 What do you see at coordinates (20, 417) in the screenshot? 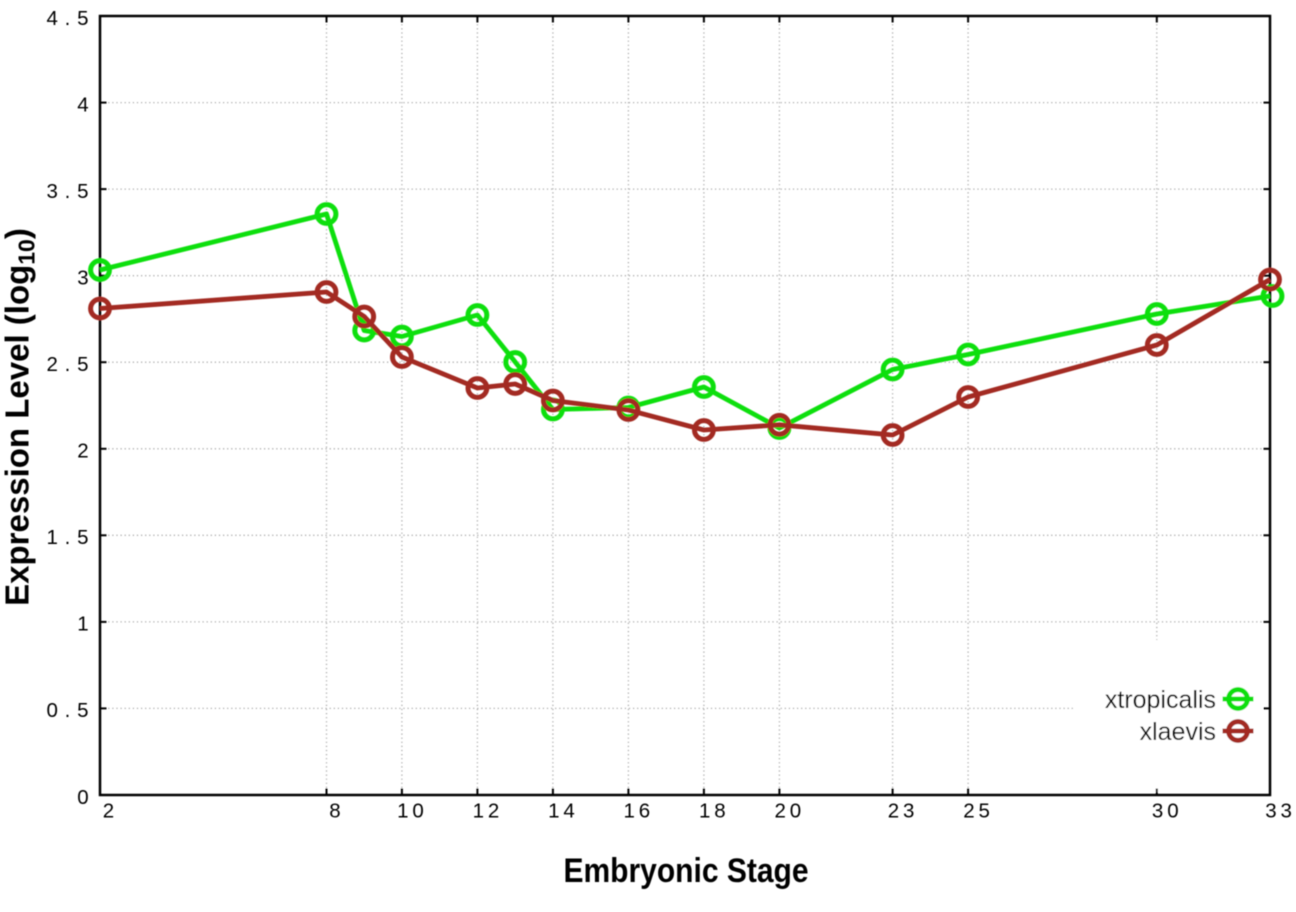
I see `svg-text: Expression Level (log10)` at bounding box center [20, 417].